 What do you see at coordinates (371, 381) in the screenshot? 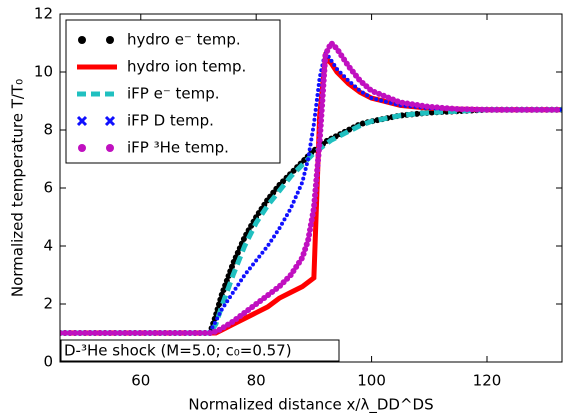
I see `x-tick-label: 100` at bounding box center [371, 381].